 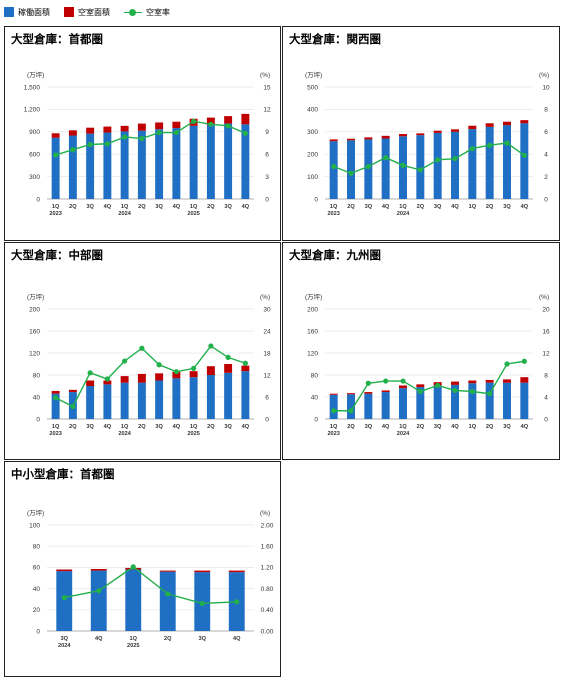 What do you see at coordinates (335, 256) in the screenshot?
I see `chart-title: 大型倉庫：九州圏` at bounding box center [335, 256].